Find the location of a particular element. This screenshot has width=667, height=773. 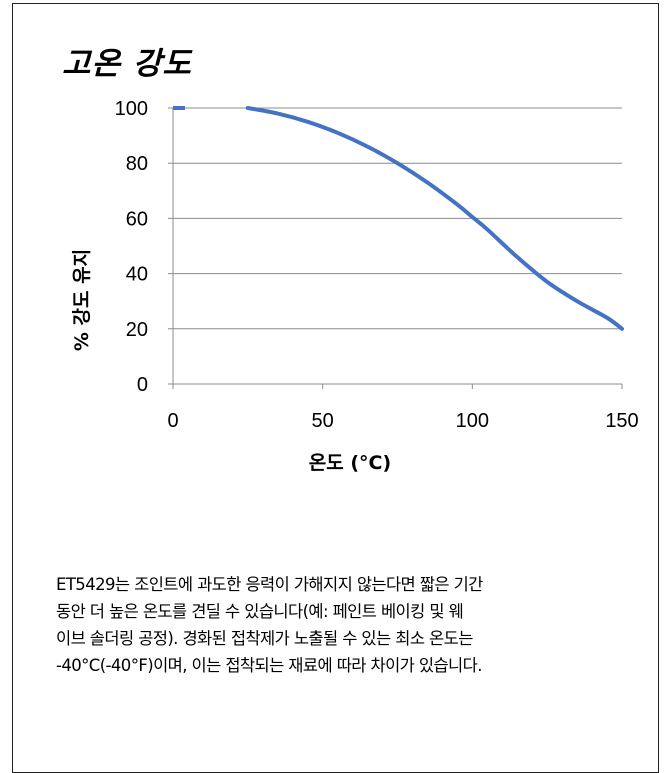

x-axis-title: 온도 (°C) is located at coordinates (350, 463).